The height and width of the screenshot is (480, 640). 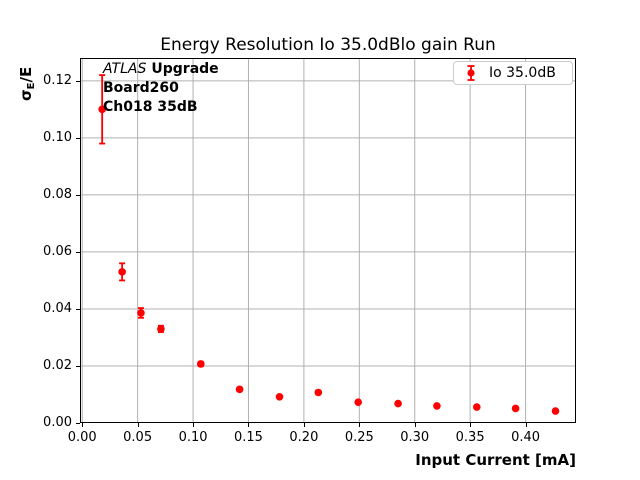 I want to click on x-tick-label: 0.00, so click(x=82, y=437).